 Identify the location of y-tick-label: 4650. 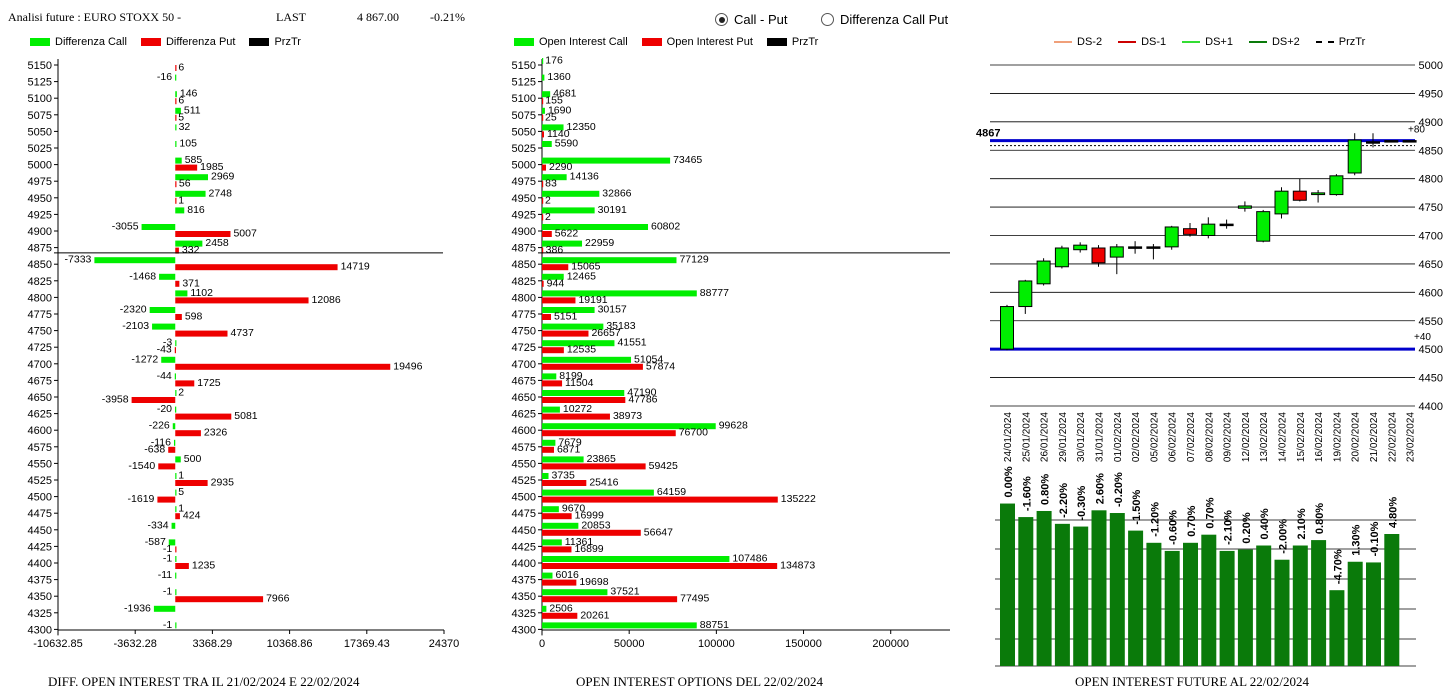
(40, 398).